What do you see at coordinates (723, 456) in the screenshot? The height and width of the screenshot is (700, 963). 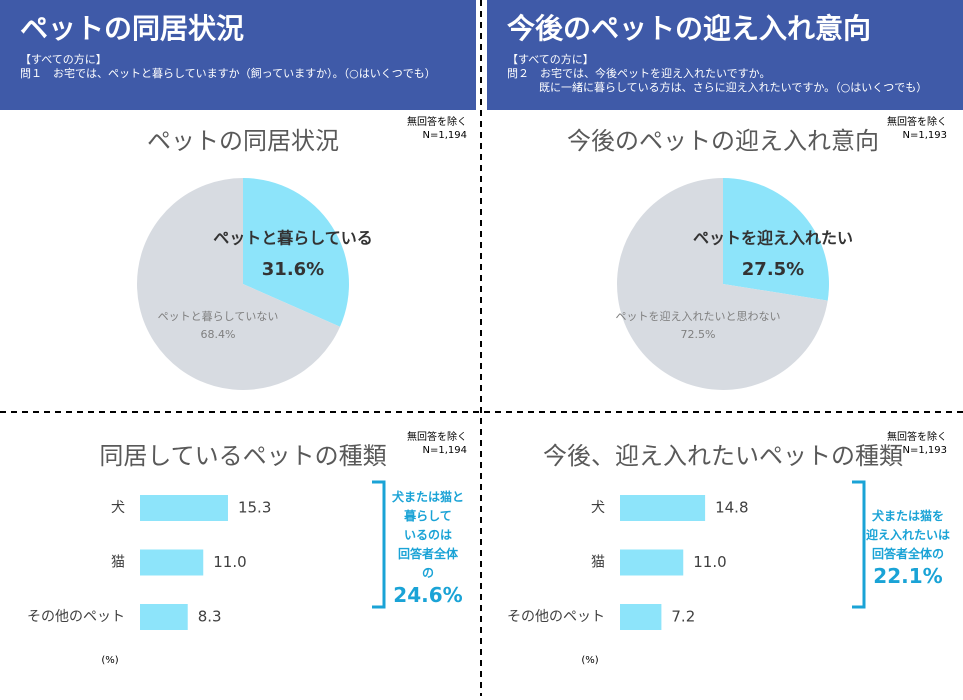 I see `chart-title: 今後、迎え入れたいペットの種類` at bounding box center [723, 456].